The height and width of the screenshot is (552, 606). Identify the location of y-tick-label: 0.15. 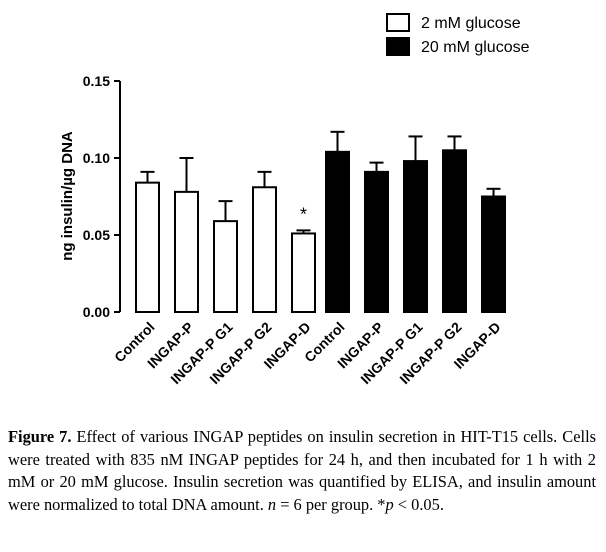
(96, 81).